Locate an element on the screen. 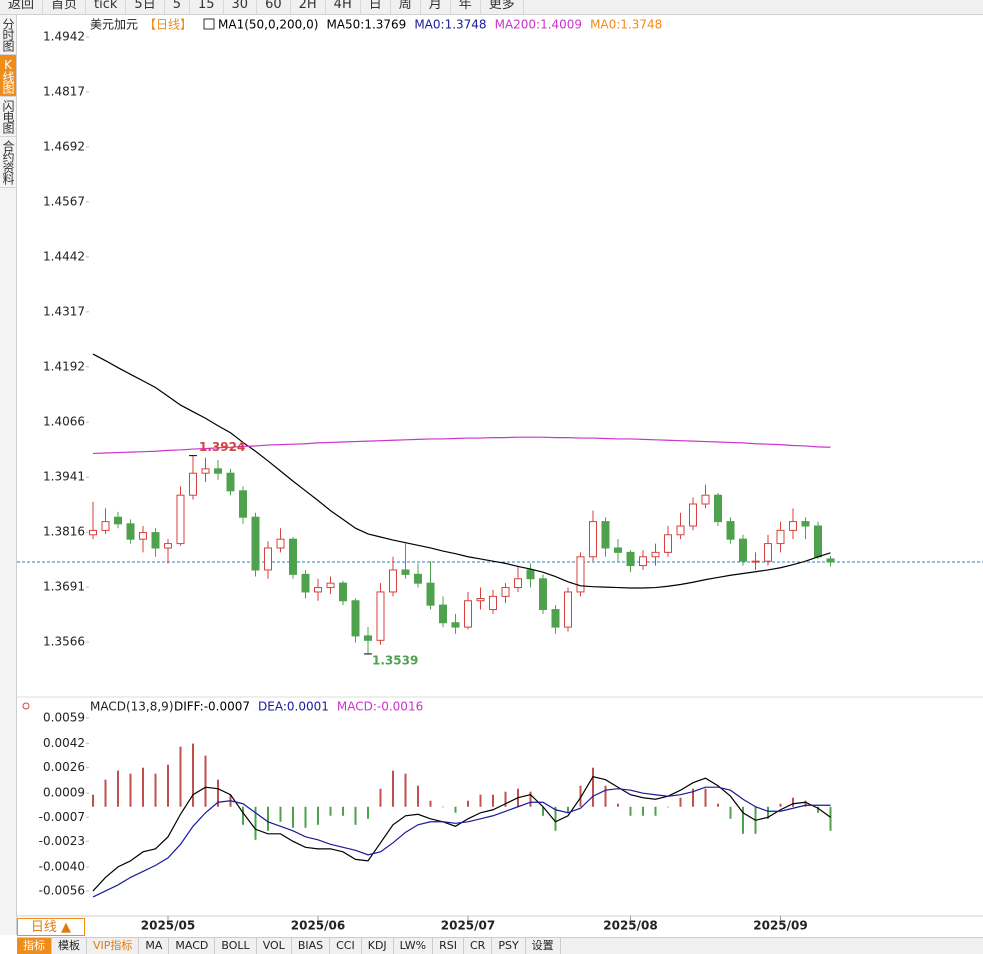 Image resolution: width=983 pixels, height=954 pixels. y-tick-label: 1.4817 is located at coordinates (64, 91).